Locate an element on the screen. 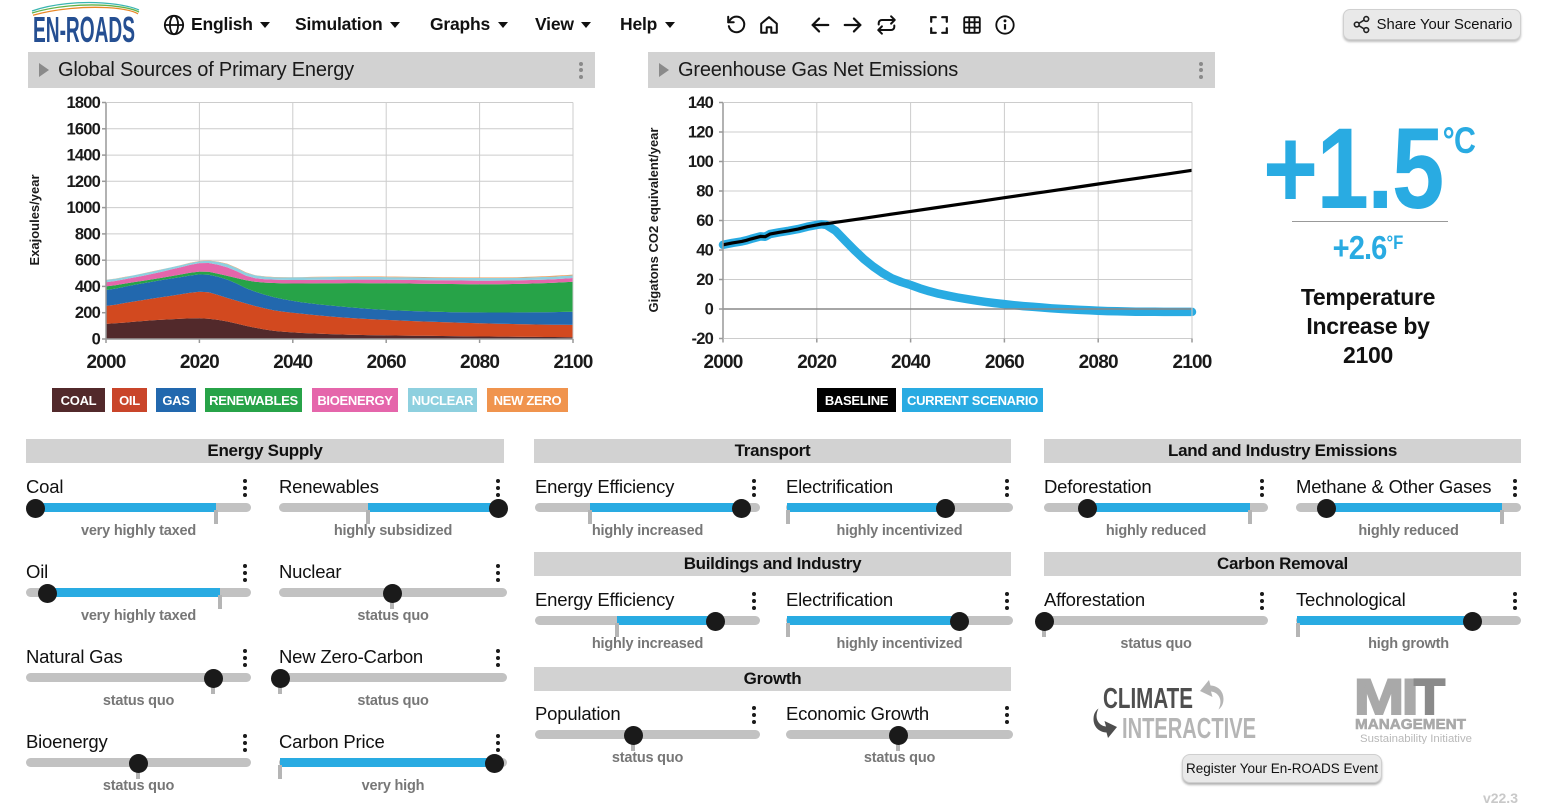  svg-text: CLIMATE is located at coordinates (1148, 699).